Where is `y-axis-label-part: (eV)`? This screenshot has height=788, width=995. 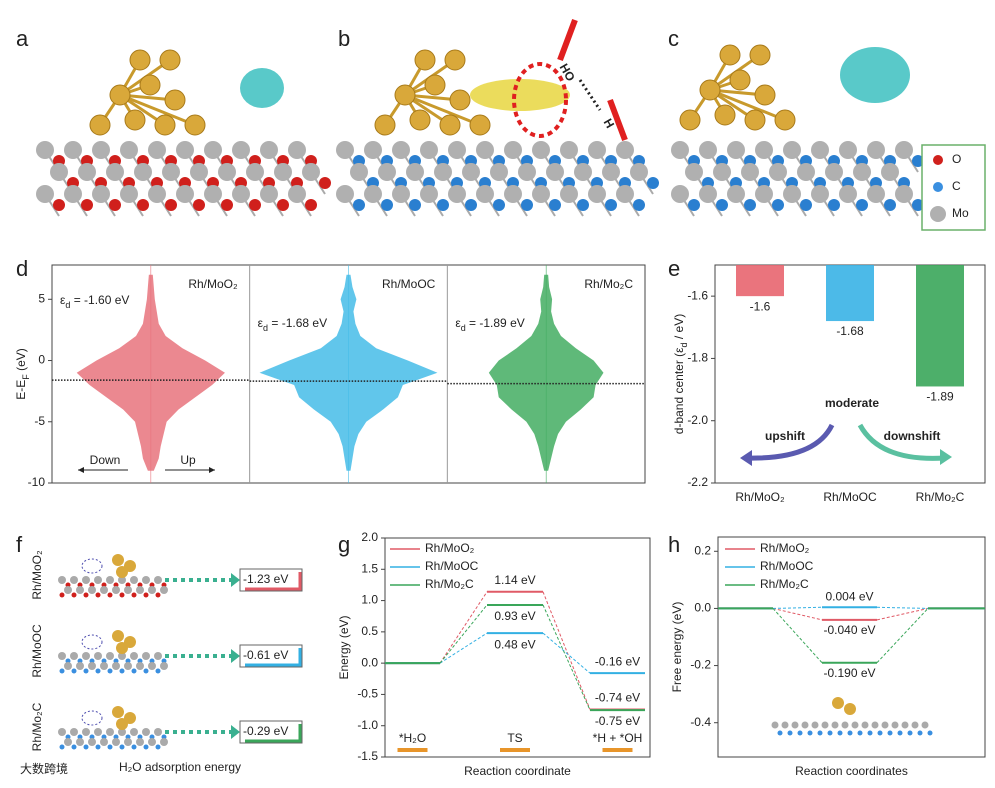
y-axis-label-part: (eV) is located at coordinates (21, 361).